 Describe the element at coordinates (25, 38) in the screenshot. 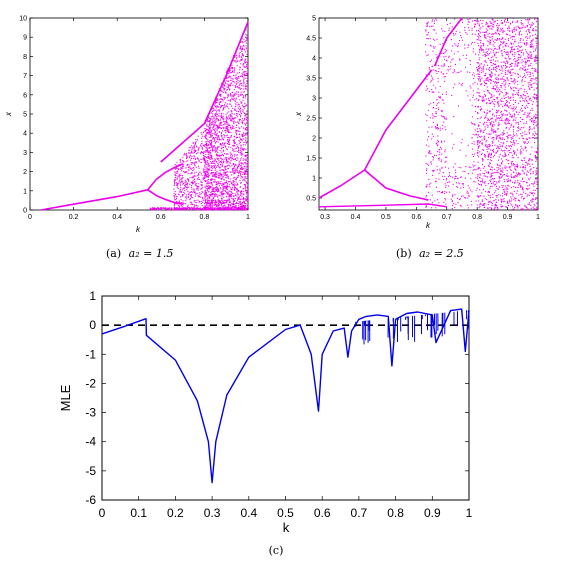

I see `y-tick-label: 9` at that location.